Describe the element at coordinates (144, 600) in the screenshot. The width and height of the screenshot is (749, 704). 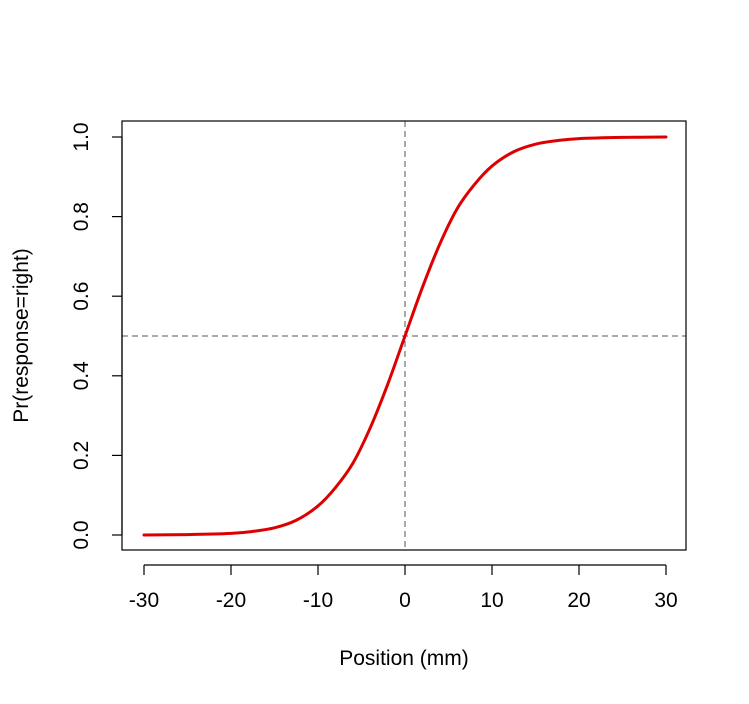
I see `x-tick-label: -30` at that location.